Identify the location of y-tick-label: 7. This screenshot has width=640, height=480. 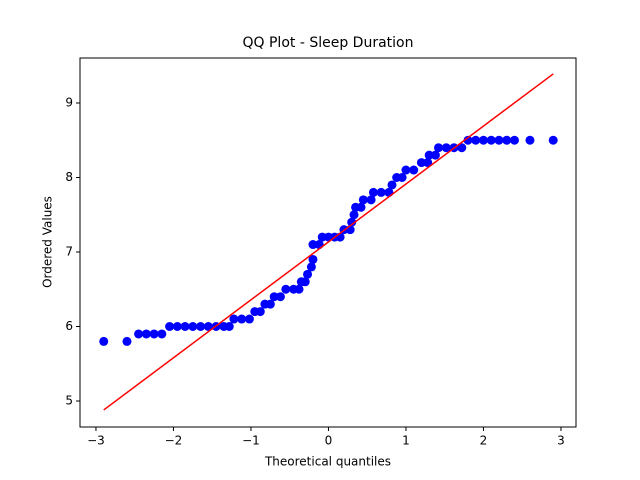
(69, 251).